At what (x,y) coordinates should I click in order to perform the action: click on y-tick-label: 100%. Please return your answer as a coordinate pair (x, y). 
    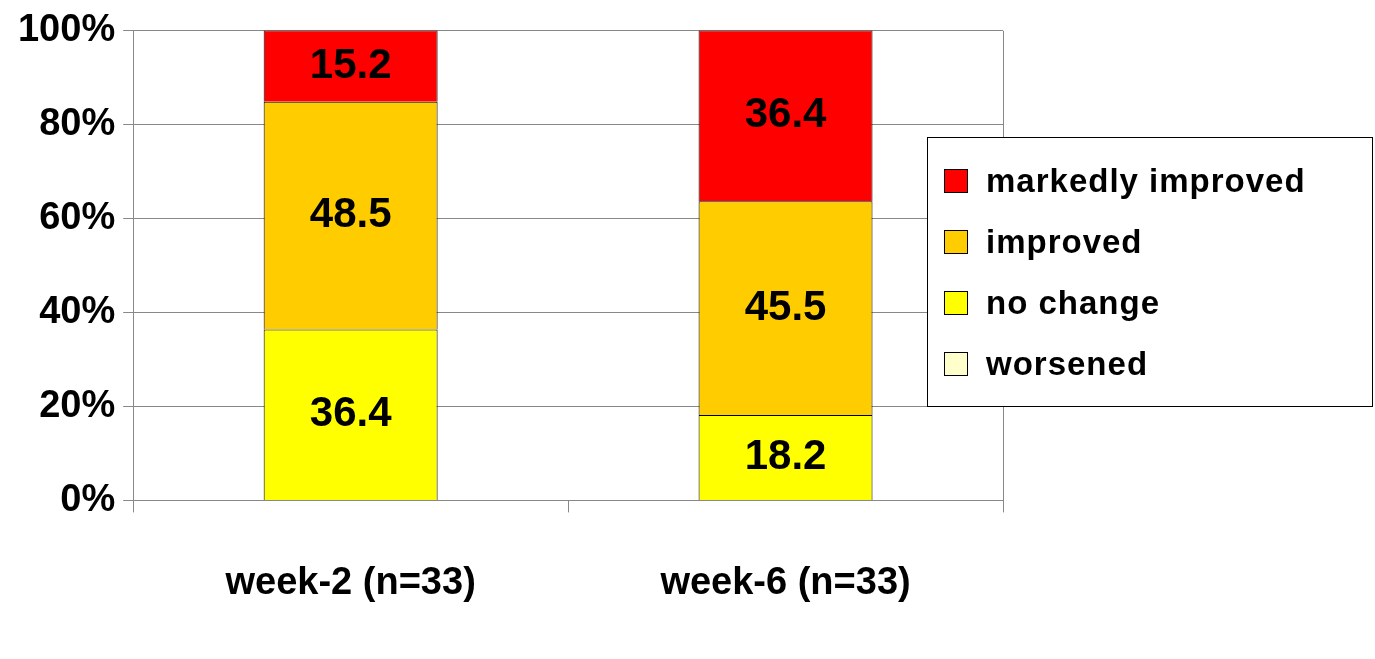
    Looking at the image, I should click on (66, 28).